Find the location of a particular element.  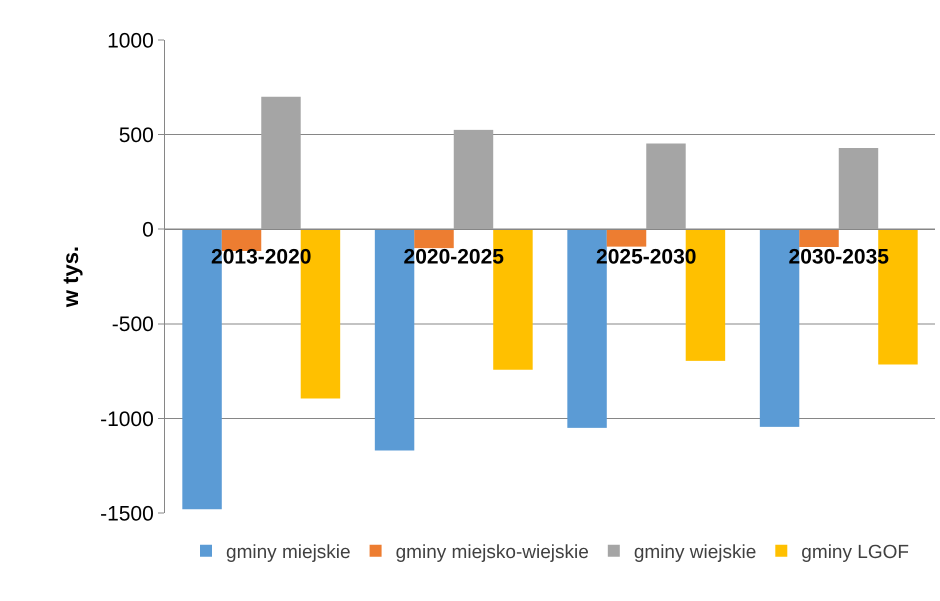

y-tick-label: -1000 is located at coordinates (127, 419).